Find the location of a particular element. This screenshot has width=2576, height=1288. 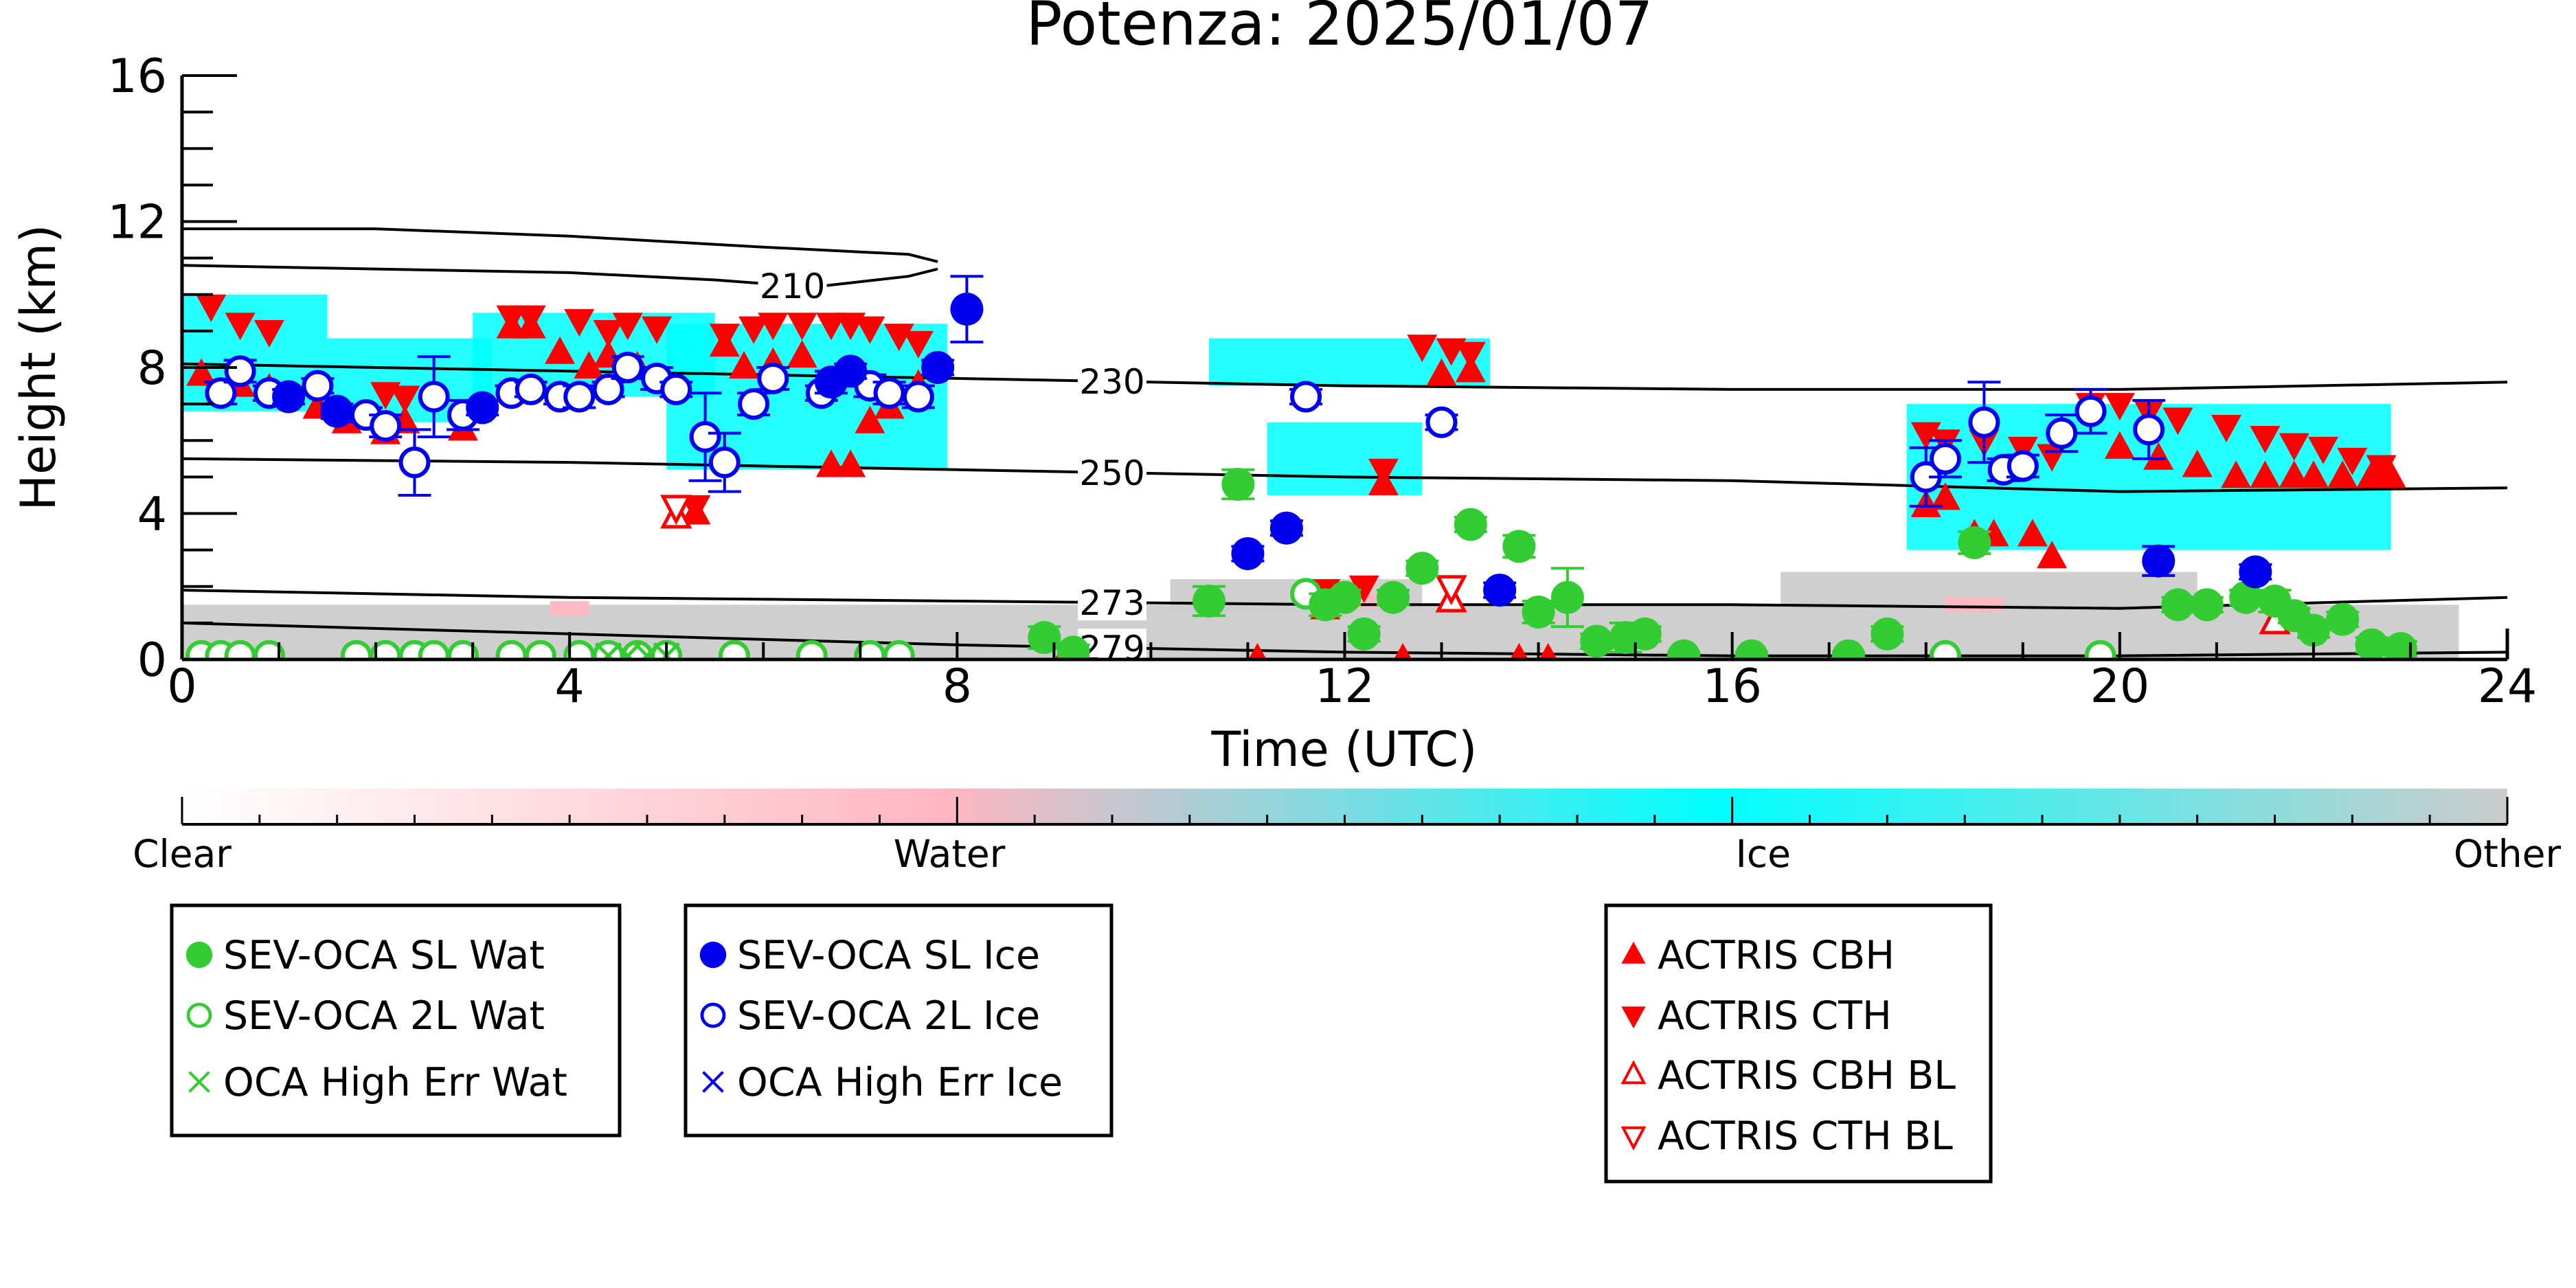

legend-item: ACTRIS CBH is located at coordinates (1758, 955).